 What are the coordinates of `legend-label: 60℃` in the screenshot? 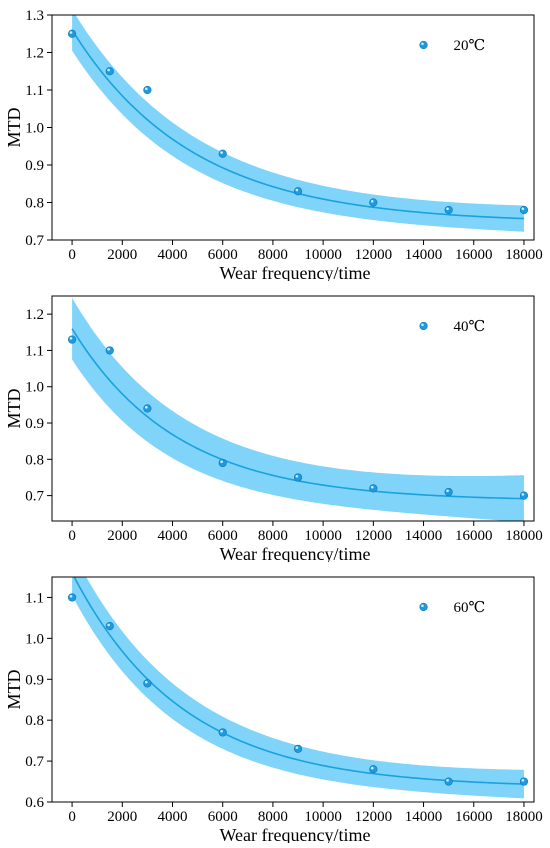 It's located at (470, 608).